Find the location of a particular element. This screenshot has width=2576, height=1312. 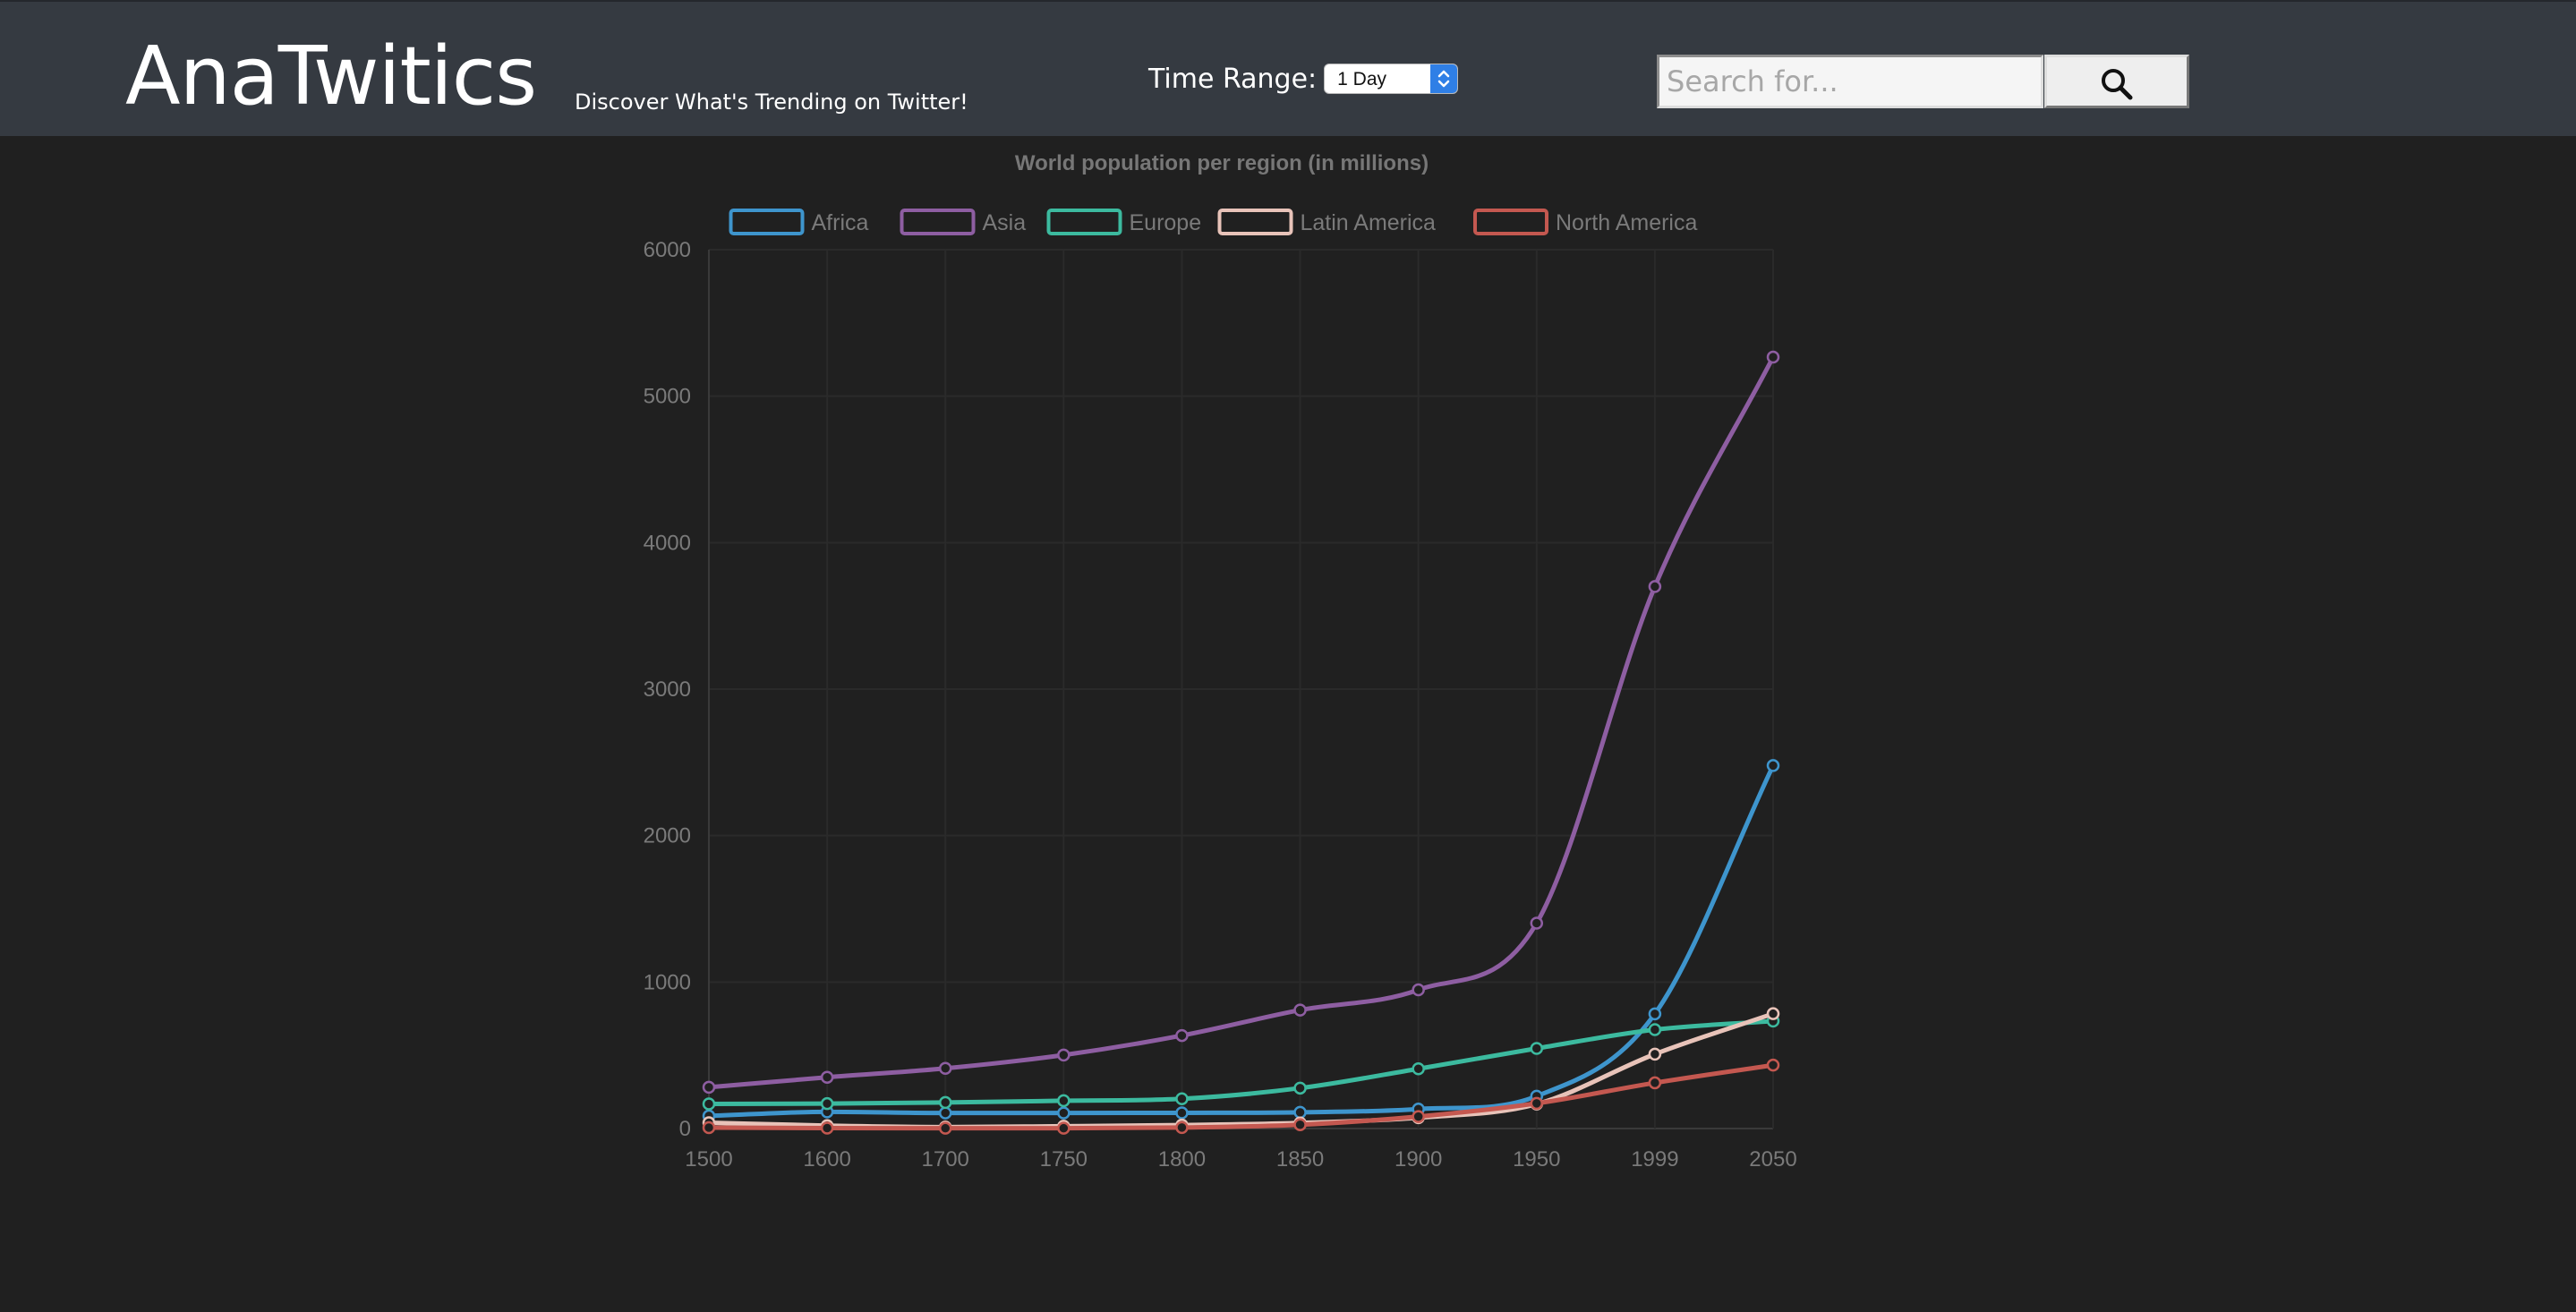

legend-label: Europe is located at coordinates (1166, 222).